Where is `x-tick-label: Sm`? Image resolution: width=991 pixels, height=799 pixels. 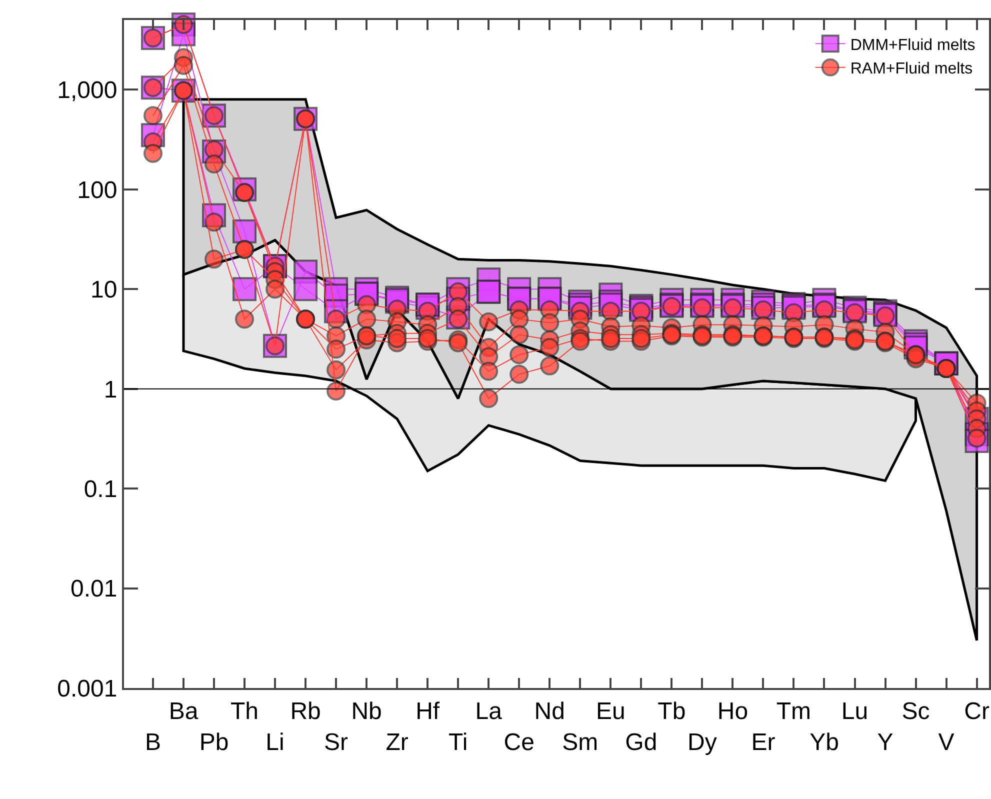
x-tick-label: Sm is located at coordinates (580, 742).